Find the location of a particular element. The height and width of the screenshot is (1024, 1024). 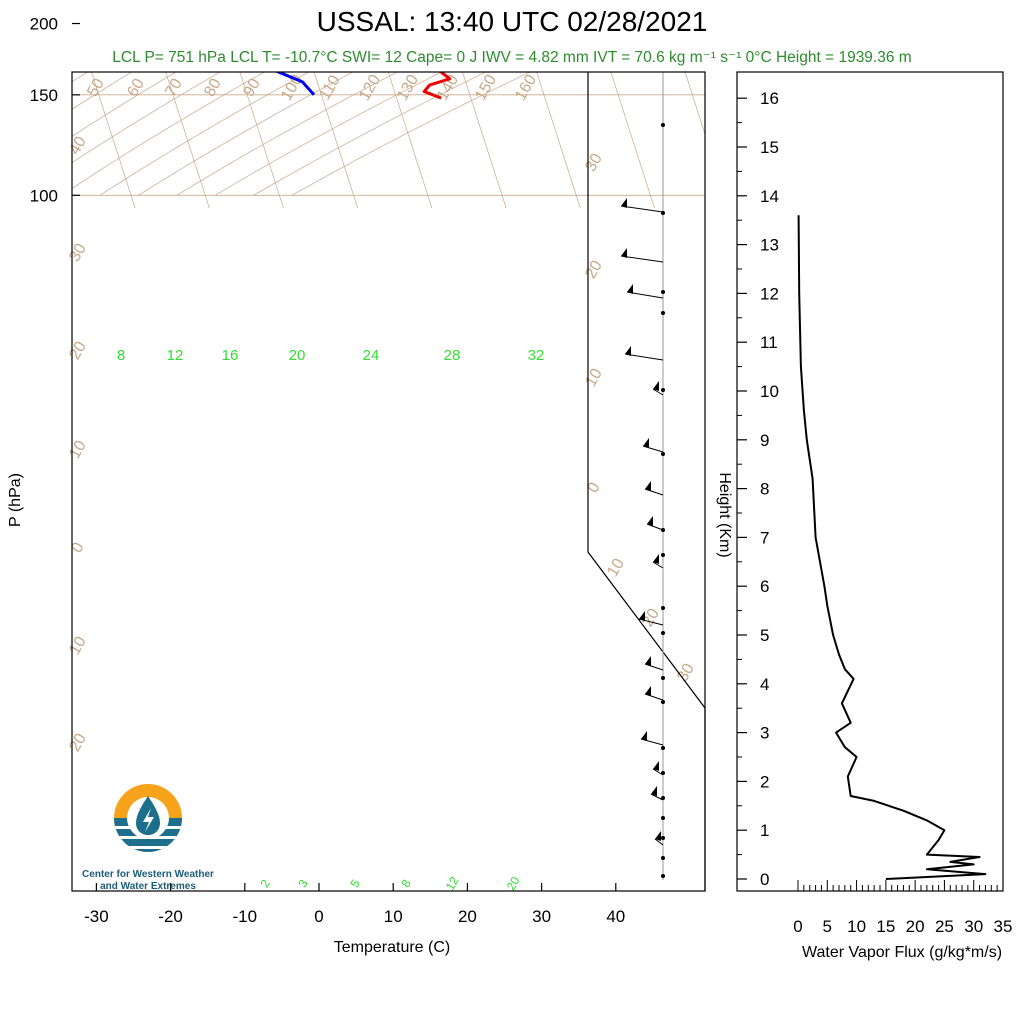

height-tick-label: 3 is located at coordinates (764, 733).